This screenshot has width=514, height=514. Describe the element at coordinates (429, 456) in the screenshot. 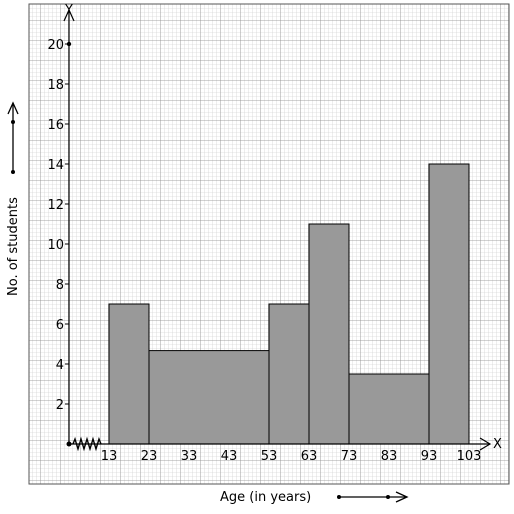

I see `x-tick-label: 93` at that location.